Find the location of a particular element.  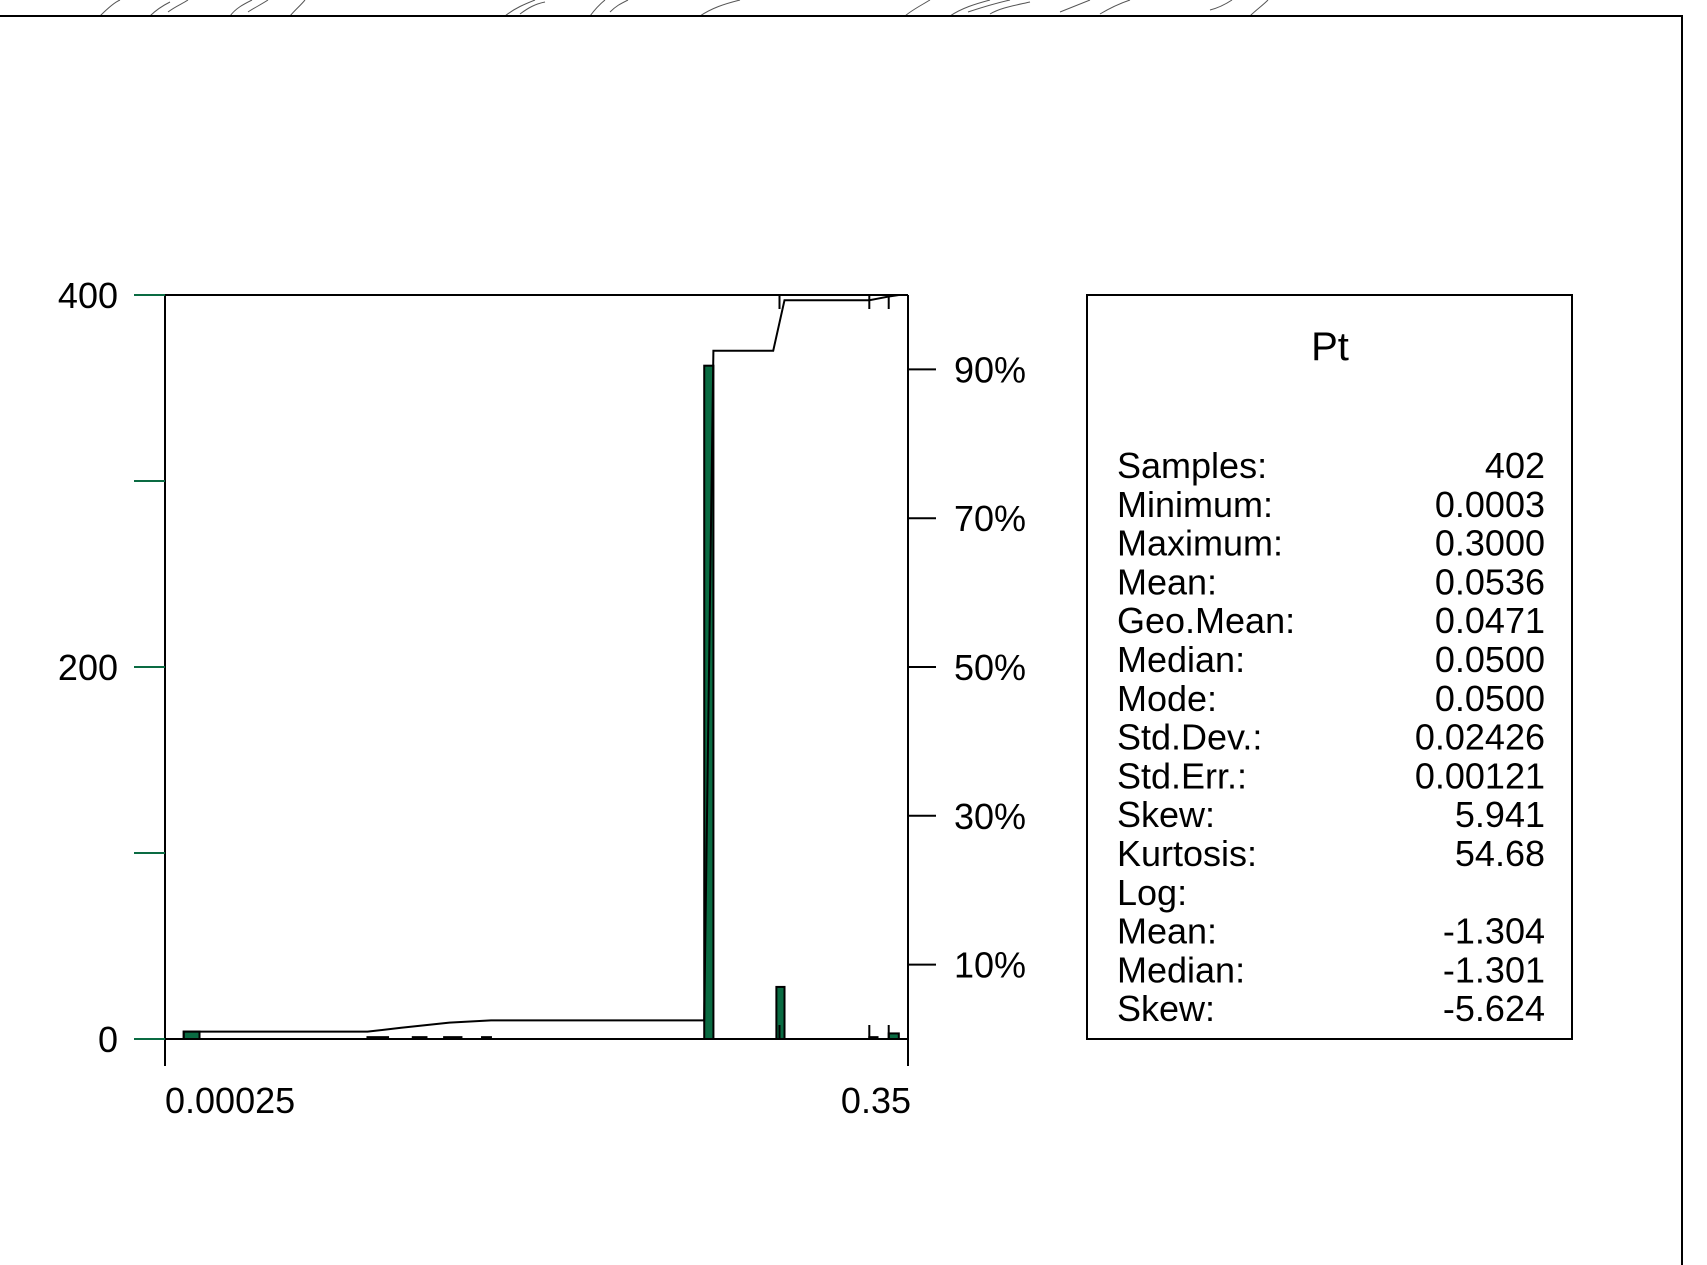

y2-tick-label: 50% is located at coordinates (990, 667).